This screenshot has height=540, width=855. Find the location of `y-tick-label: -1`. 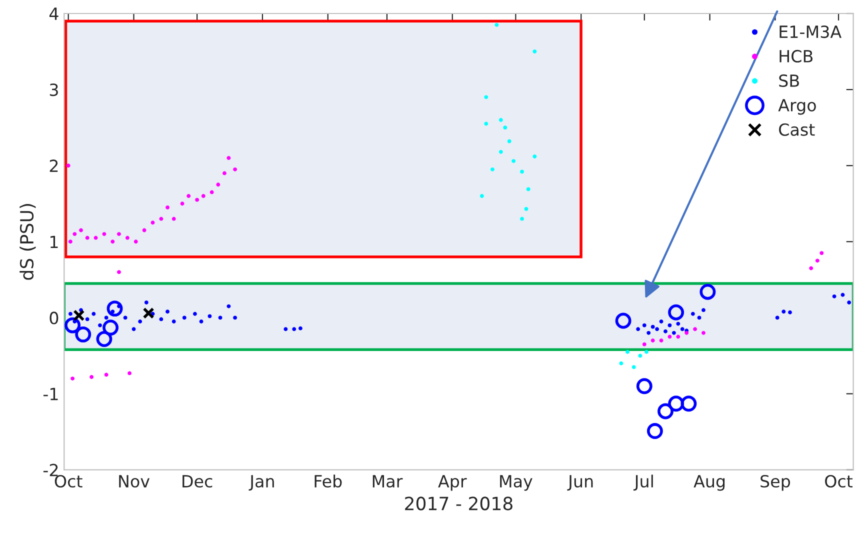

y-tick-label: -1 is located at coordinates (50, 394).